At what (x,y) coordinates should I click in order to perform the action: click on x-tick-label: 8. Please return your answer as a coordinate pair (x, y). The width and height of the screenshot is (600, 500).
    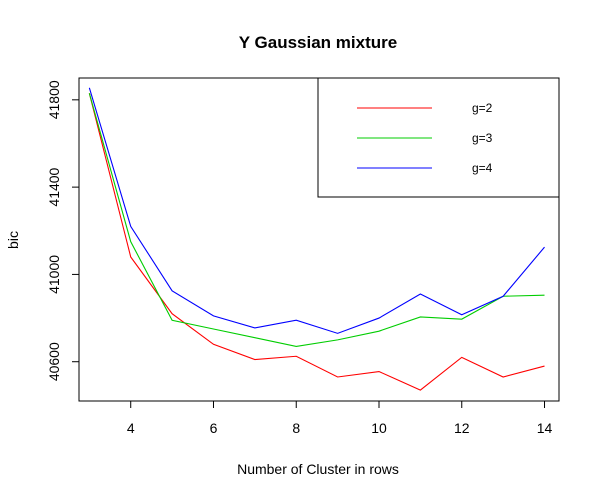
    Looking at the image, I should click on (296, 428).